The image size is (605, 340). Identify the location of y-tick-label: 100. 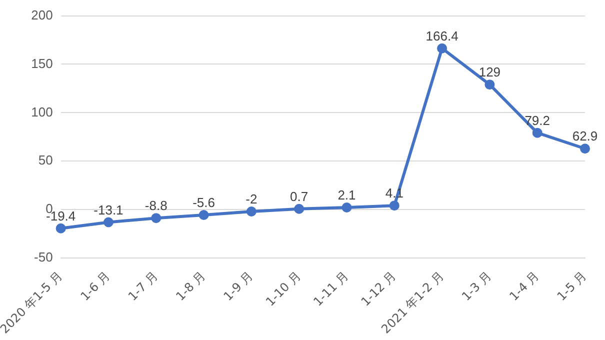
(42, 112).